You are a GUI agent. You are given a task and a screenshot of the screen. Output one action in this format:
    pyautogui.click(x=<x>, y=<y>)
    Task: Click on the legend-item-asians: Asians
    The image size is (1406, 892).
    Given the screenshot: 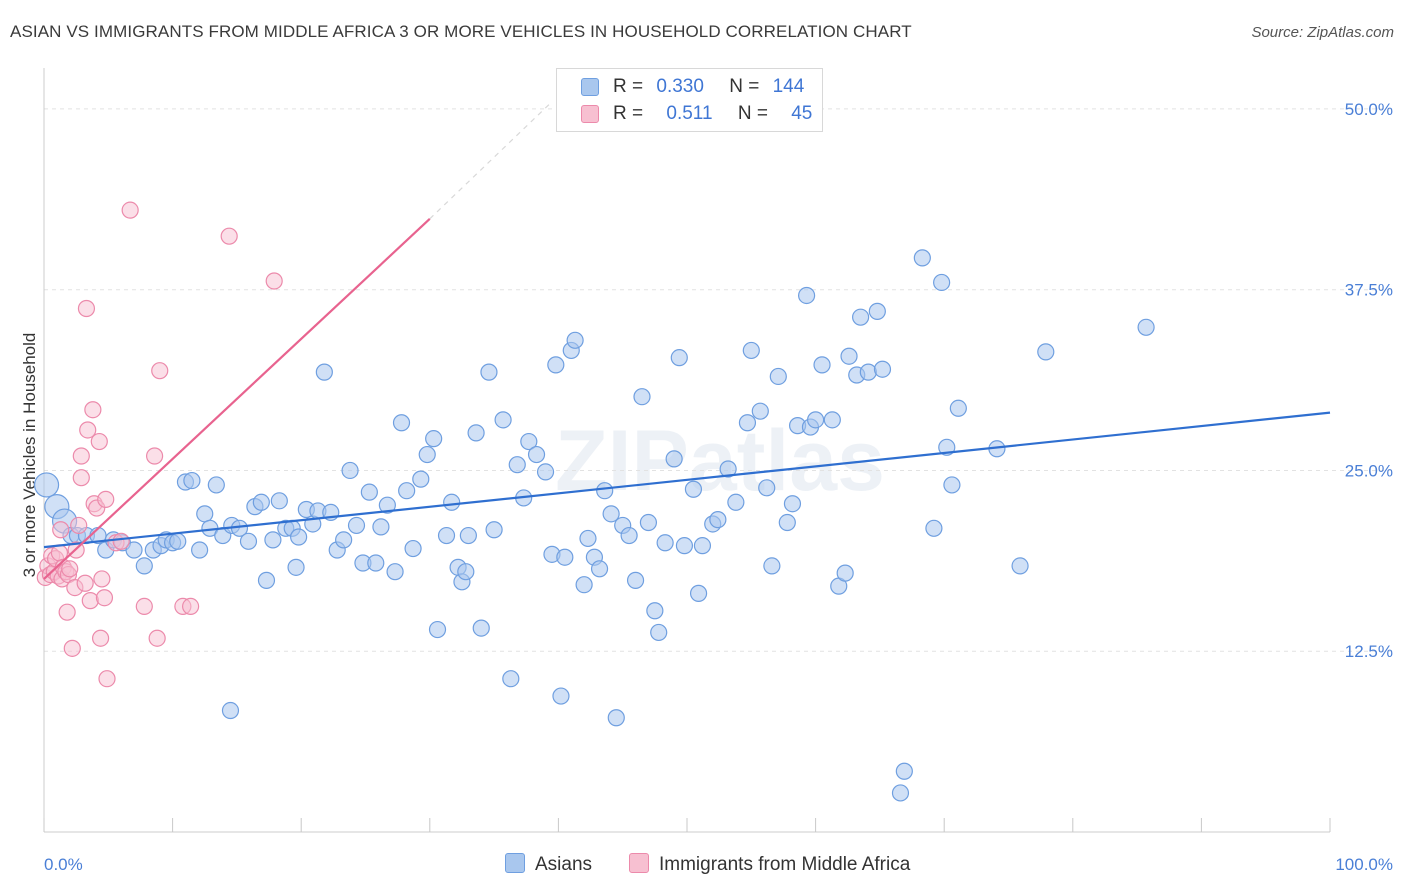 What is the action you would take?
    pyautogui.click(x=548, y=864)
    